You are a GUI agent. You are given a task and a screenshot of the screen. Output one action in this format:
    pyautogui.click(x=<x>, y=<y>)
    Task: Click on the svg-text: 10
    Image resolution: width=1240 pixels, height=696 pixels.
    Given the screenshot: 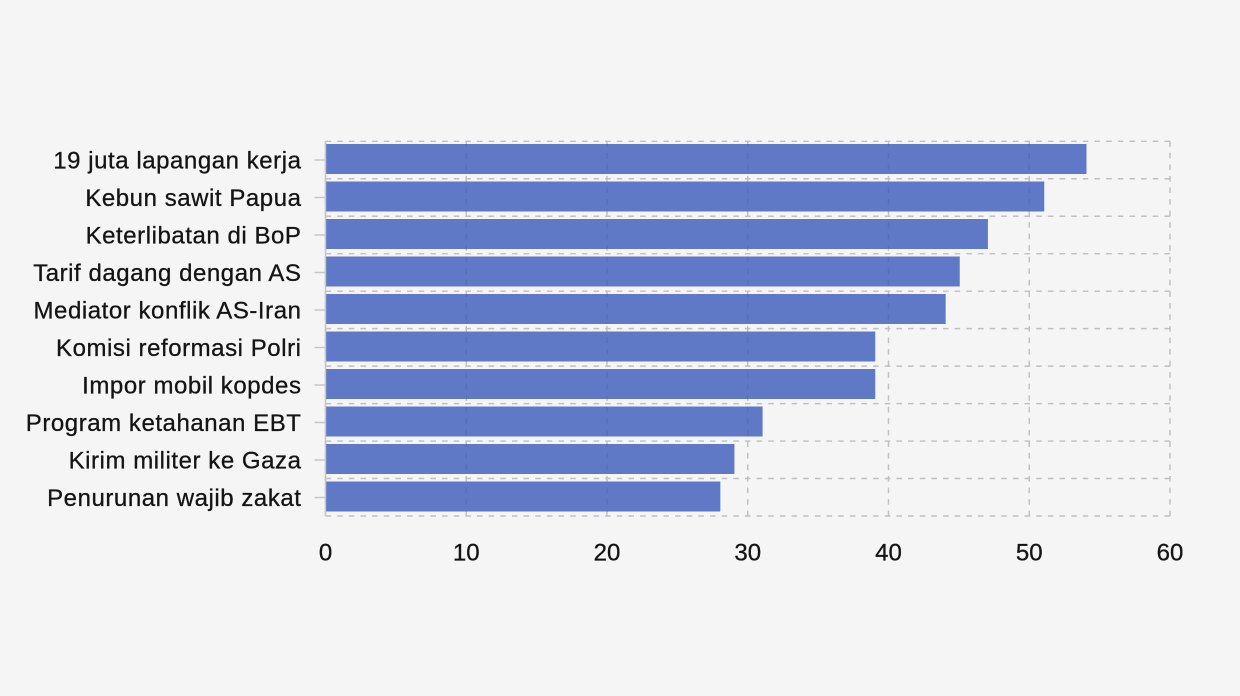 What is the action you would take?
    pyautogui.click(x=466, y=553)
    